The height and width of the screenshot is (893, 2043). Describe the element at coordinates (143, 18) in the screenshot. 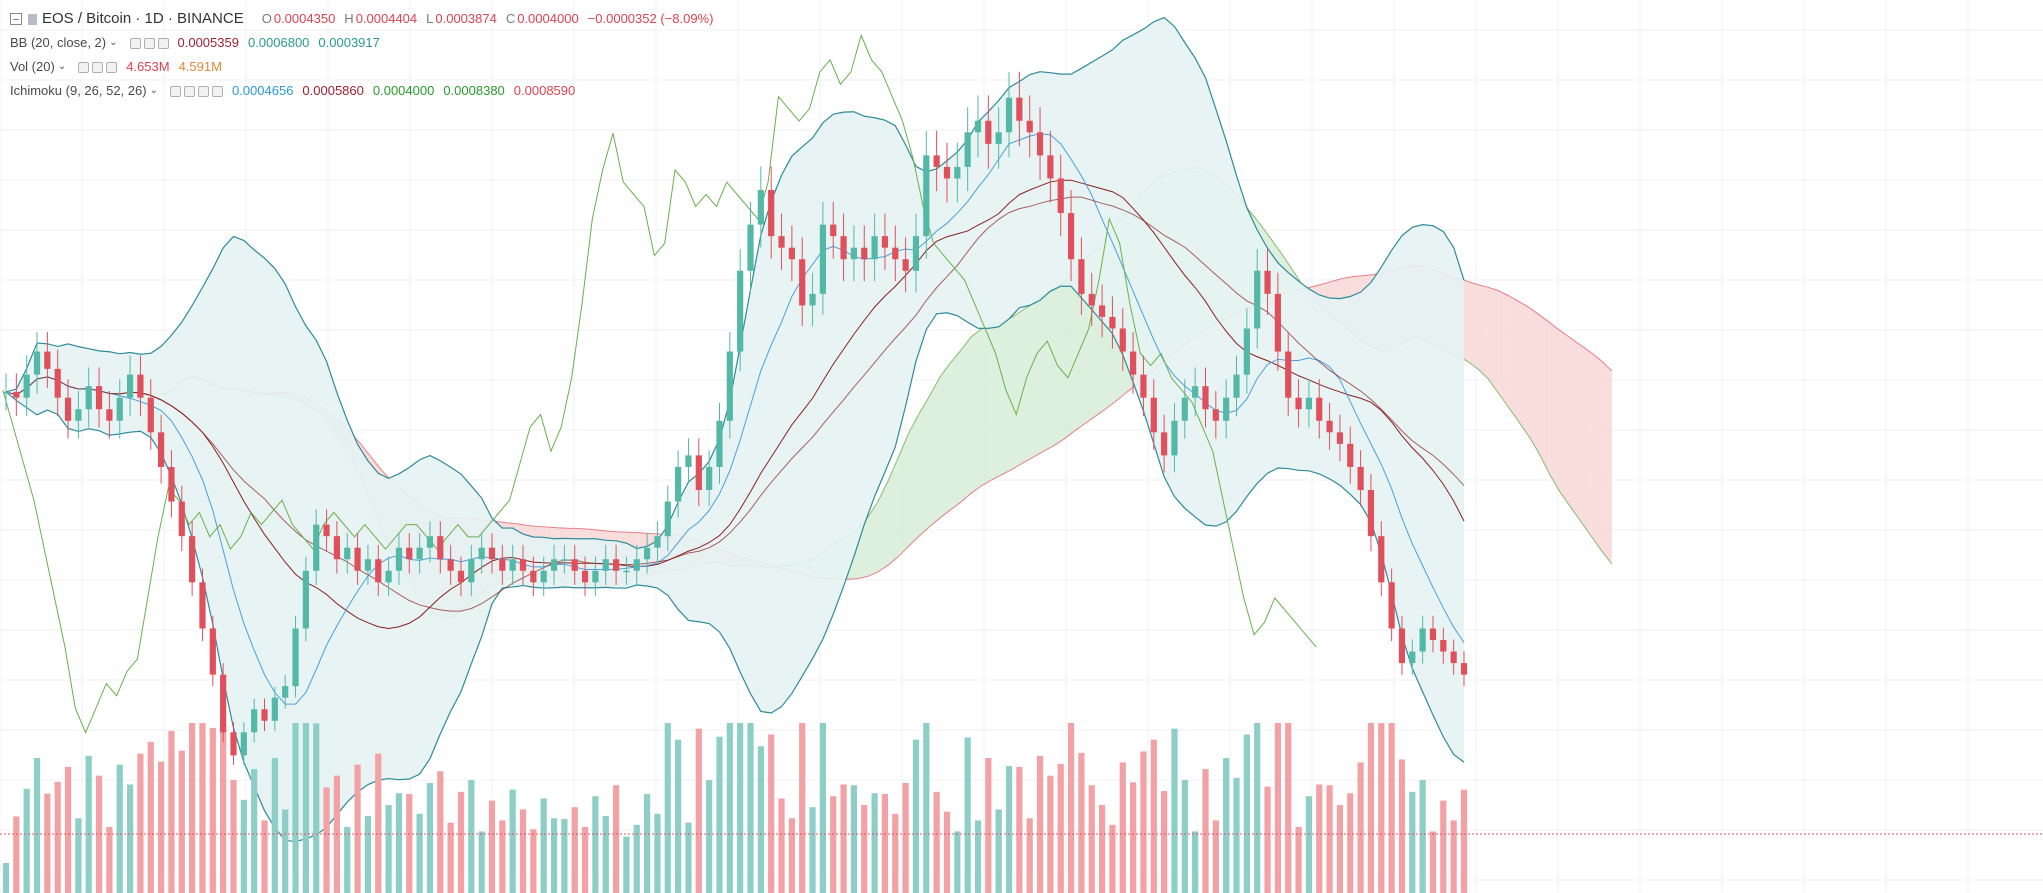

I see `symbol-title: EOS / Bitcoin · 1D · BINANCE` at that location.